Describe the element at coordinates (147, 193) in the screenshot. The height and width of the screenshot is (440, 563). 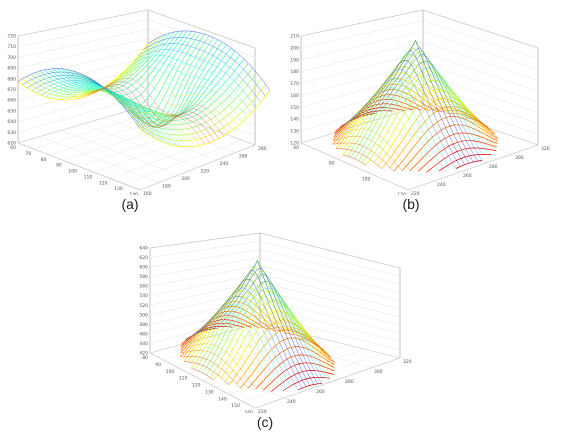
I see `y-tick-label: 160` at that location.